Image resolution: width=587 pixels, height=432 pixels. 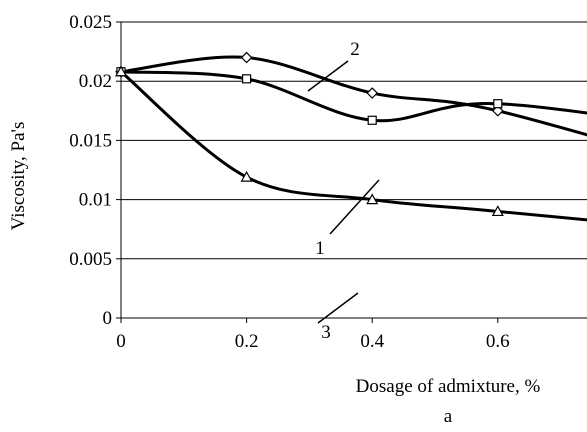 What do you see at coordinates (90, 140) in the screenshot?
I see `y-tick-label: 0.015` at bounding box center [90, 140].